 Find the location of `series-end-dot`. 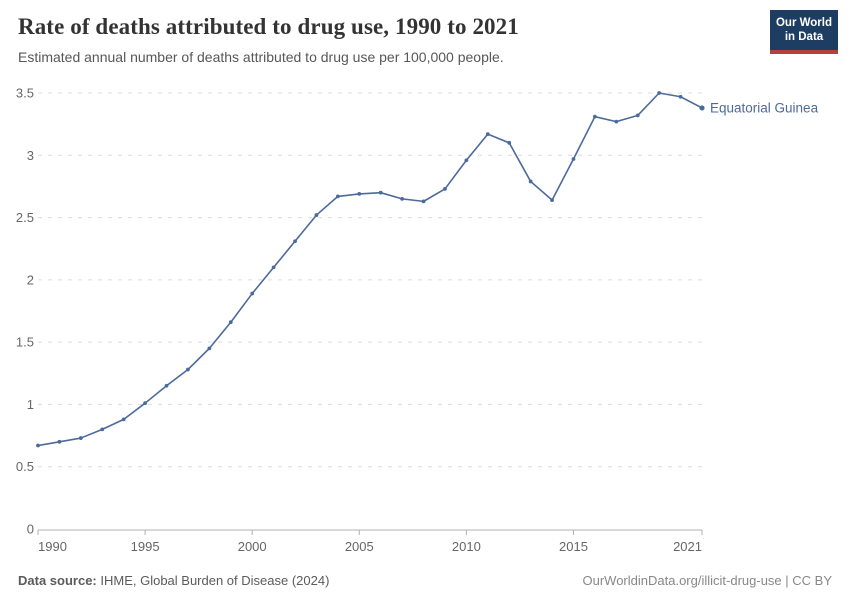

series-end-dot is located at coordinates (702, 108).